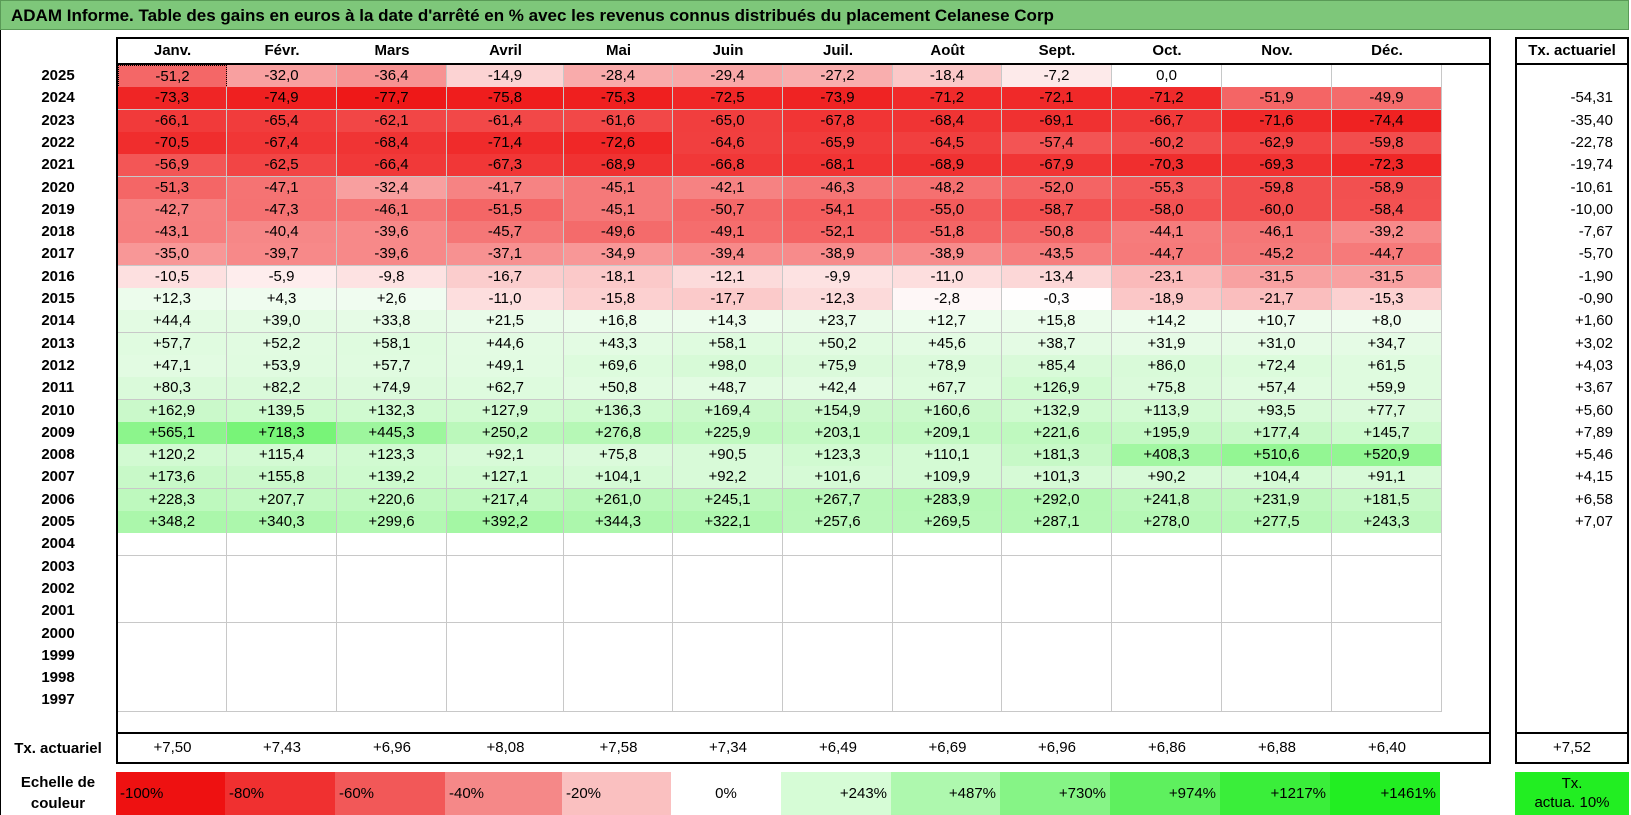  Describe the element at coordinates (838, 321) in the screenshot. I see `table-cell: +23,7` at that location.